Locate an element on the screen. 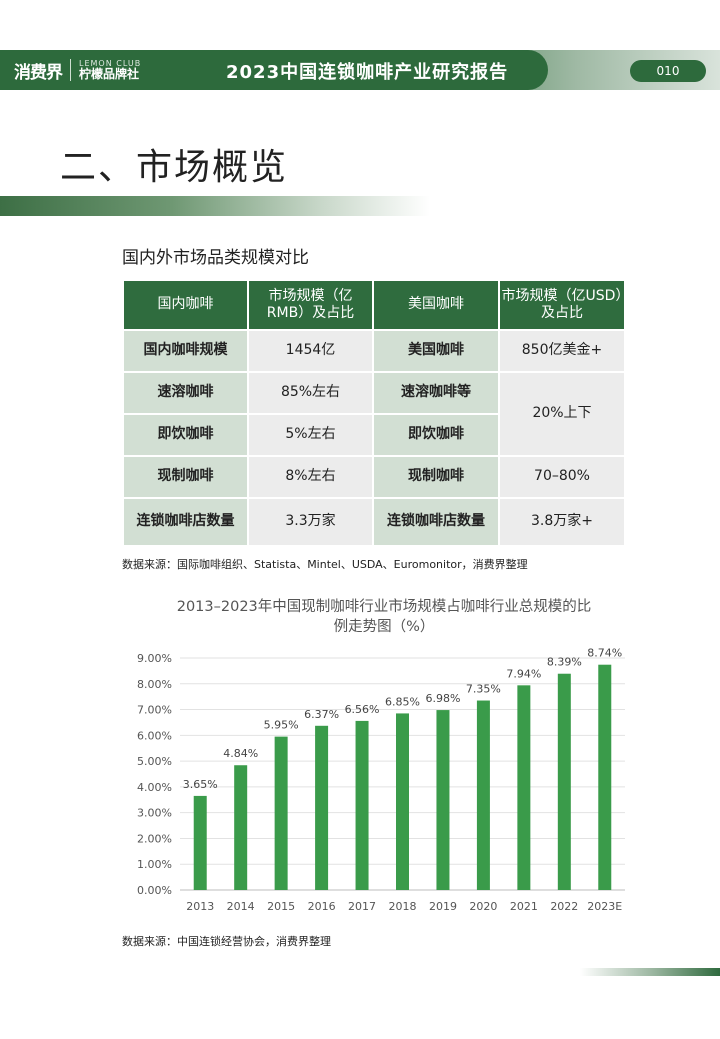 Image resolution: width=720 pixels, height=1039 pixels. header-title-band is located at coordinates (274, 70).